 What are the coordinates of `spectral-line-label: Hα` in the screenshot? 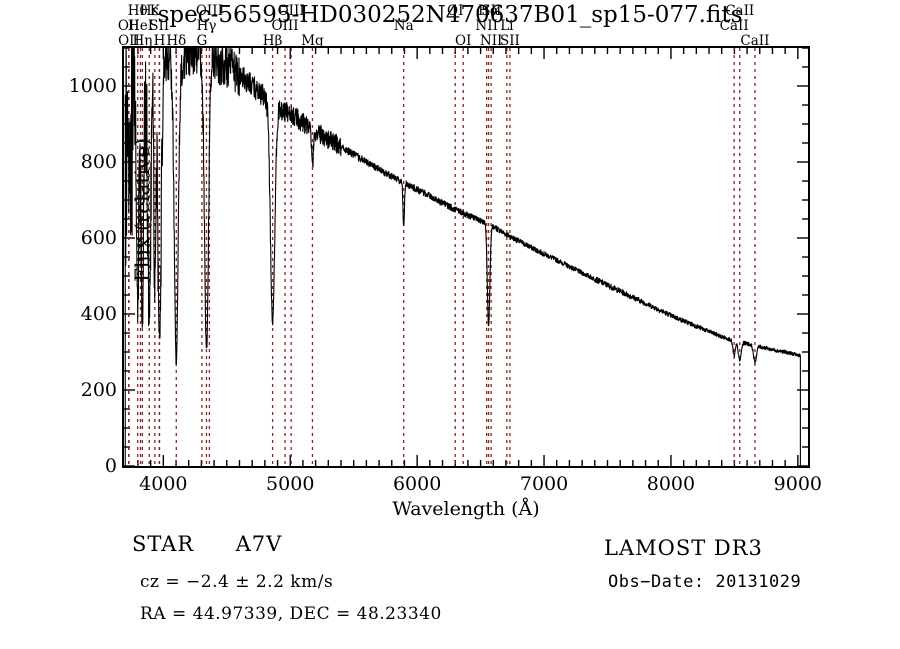 It's located at (489, 11).